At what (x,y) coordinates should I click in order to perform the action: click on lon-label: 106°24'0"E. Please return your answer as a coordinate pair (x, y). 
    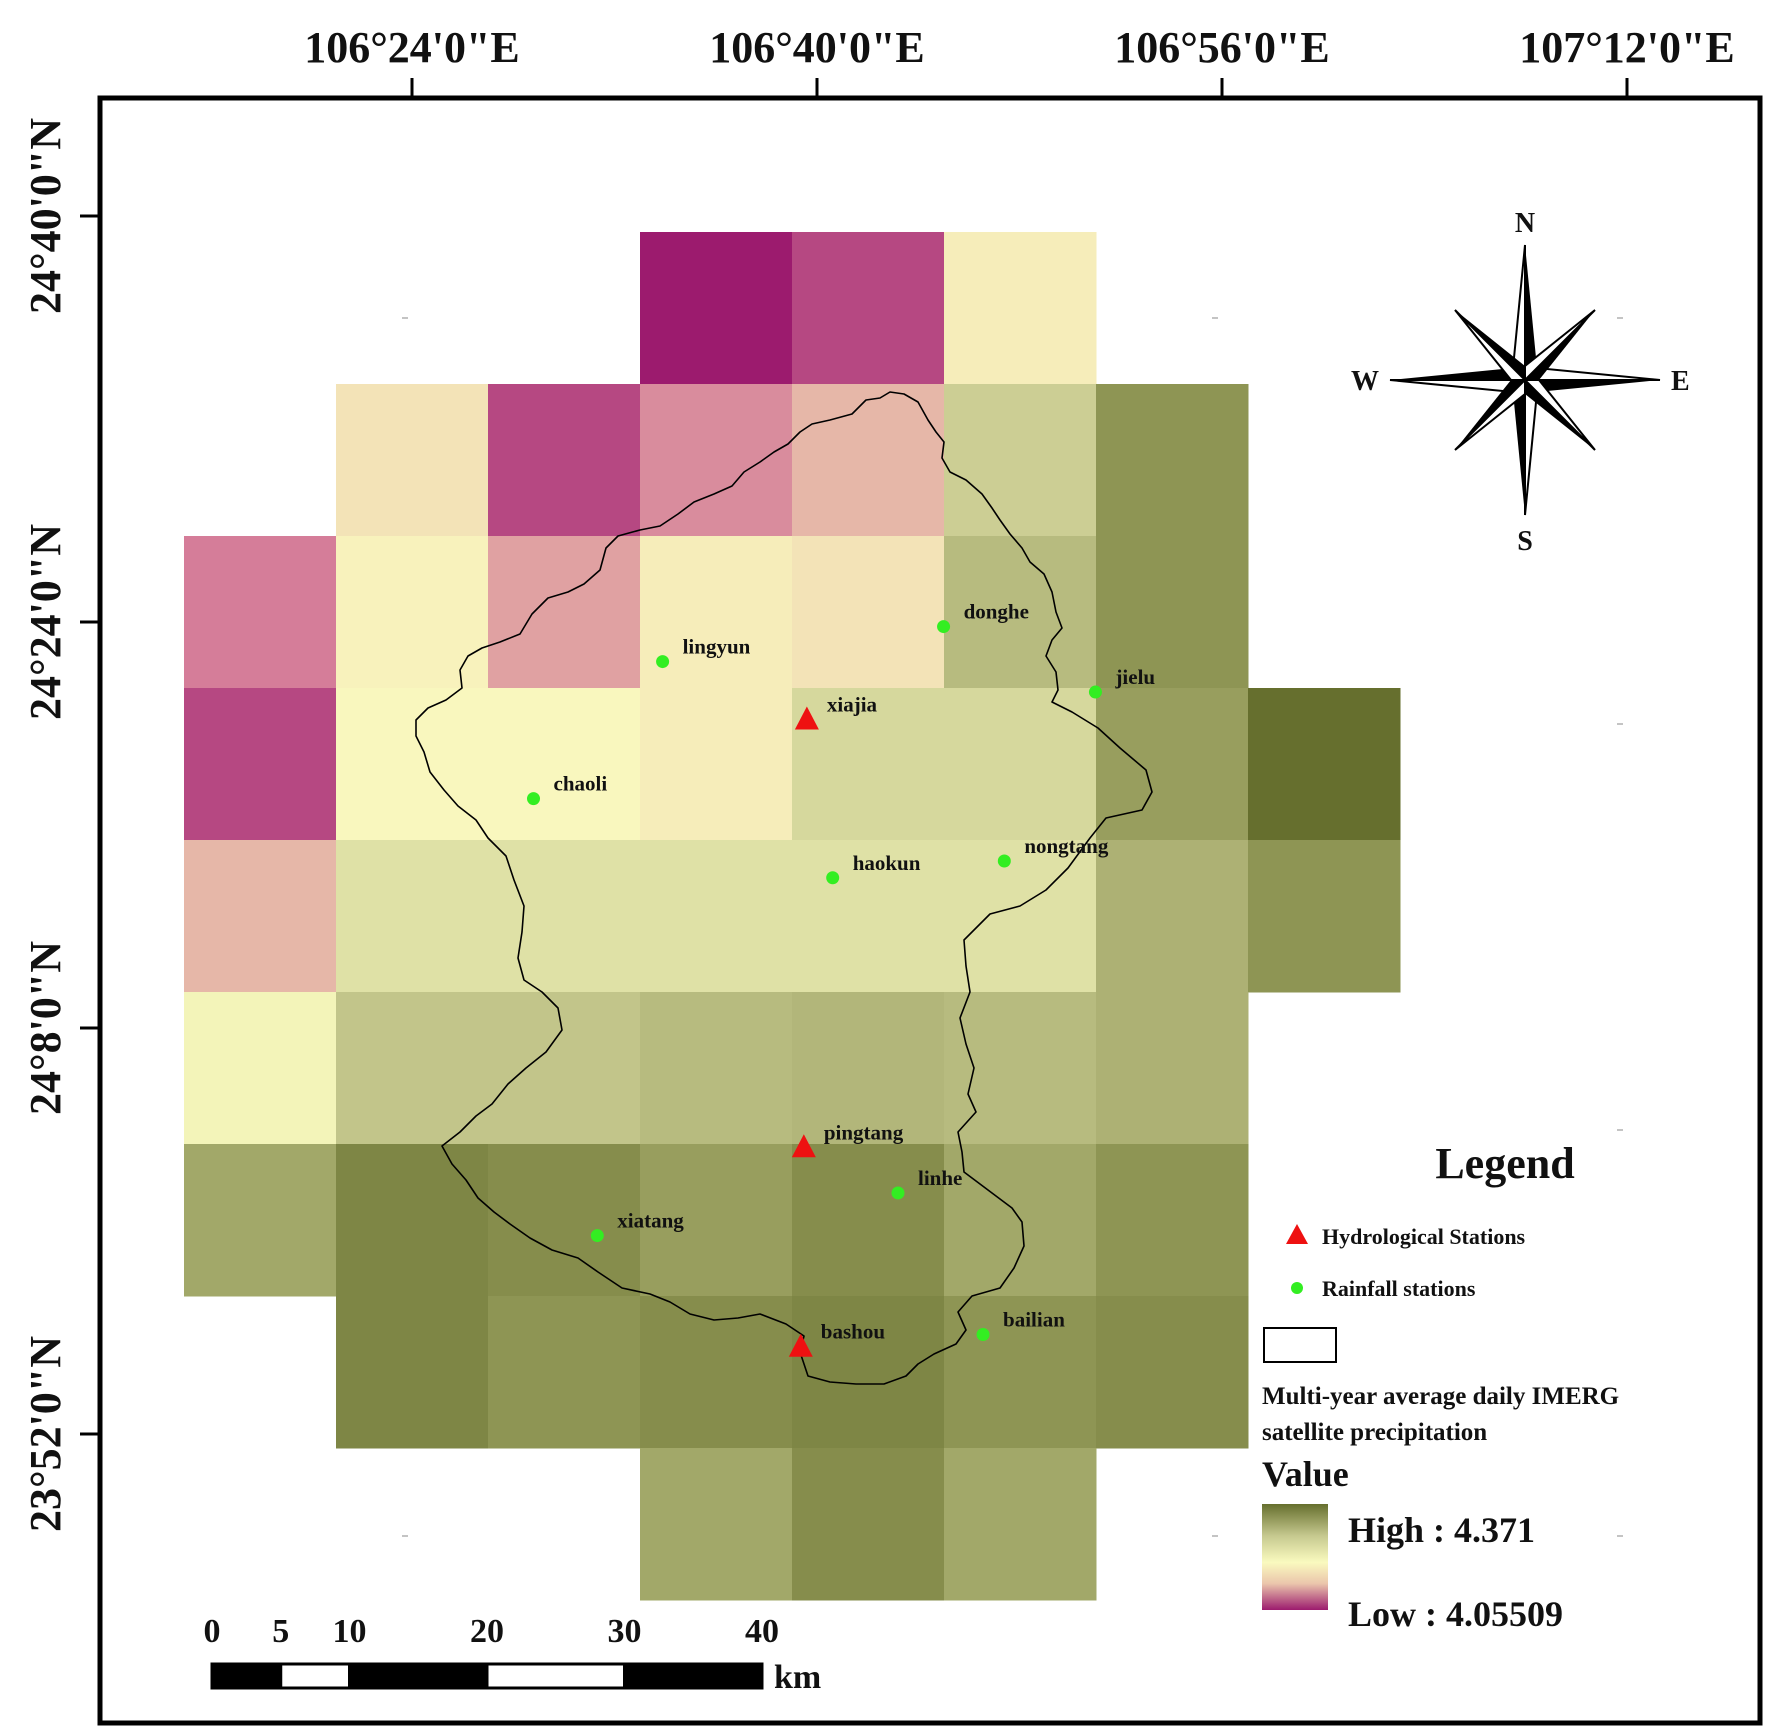
    Looking at the image, I should click on (412, 47).